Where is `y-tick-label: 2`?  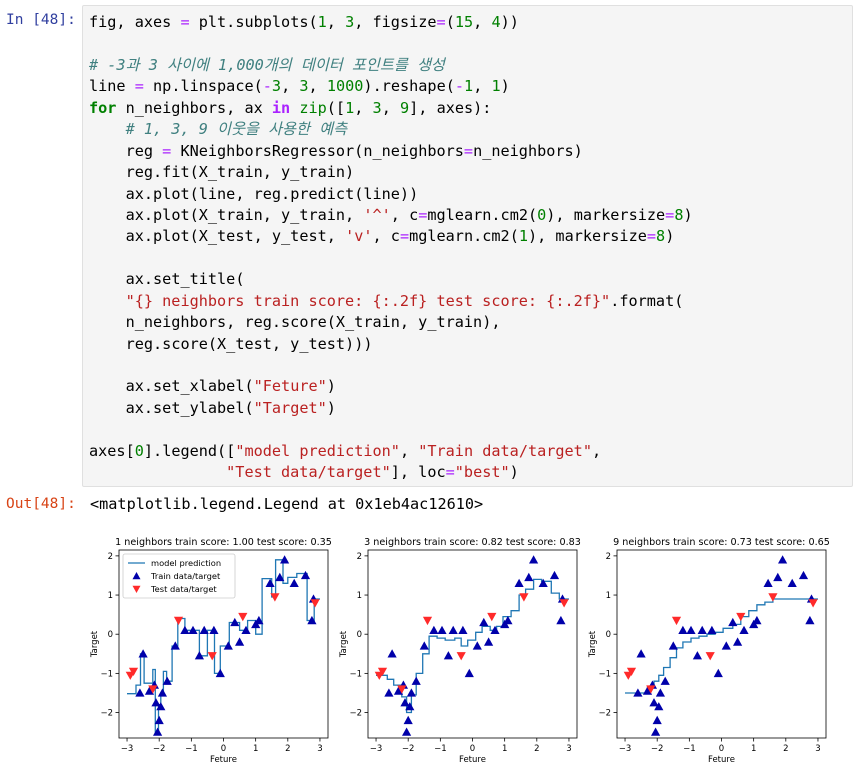
y-tick-label: 2 is located at coordinates (110, 557).